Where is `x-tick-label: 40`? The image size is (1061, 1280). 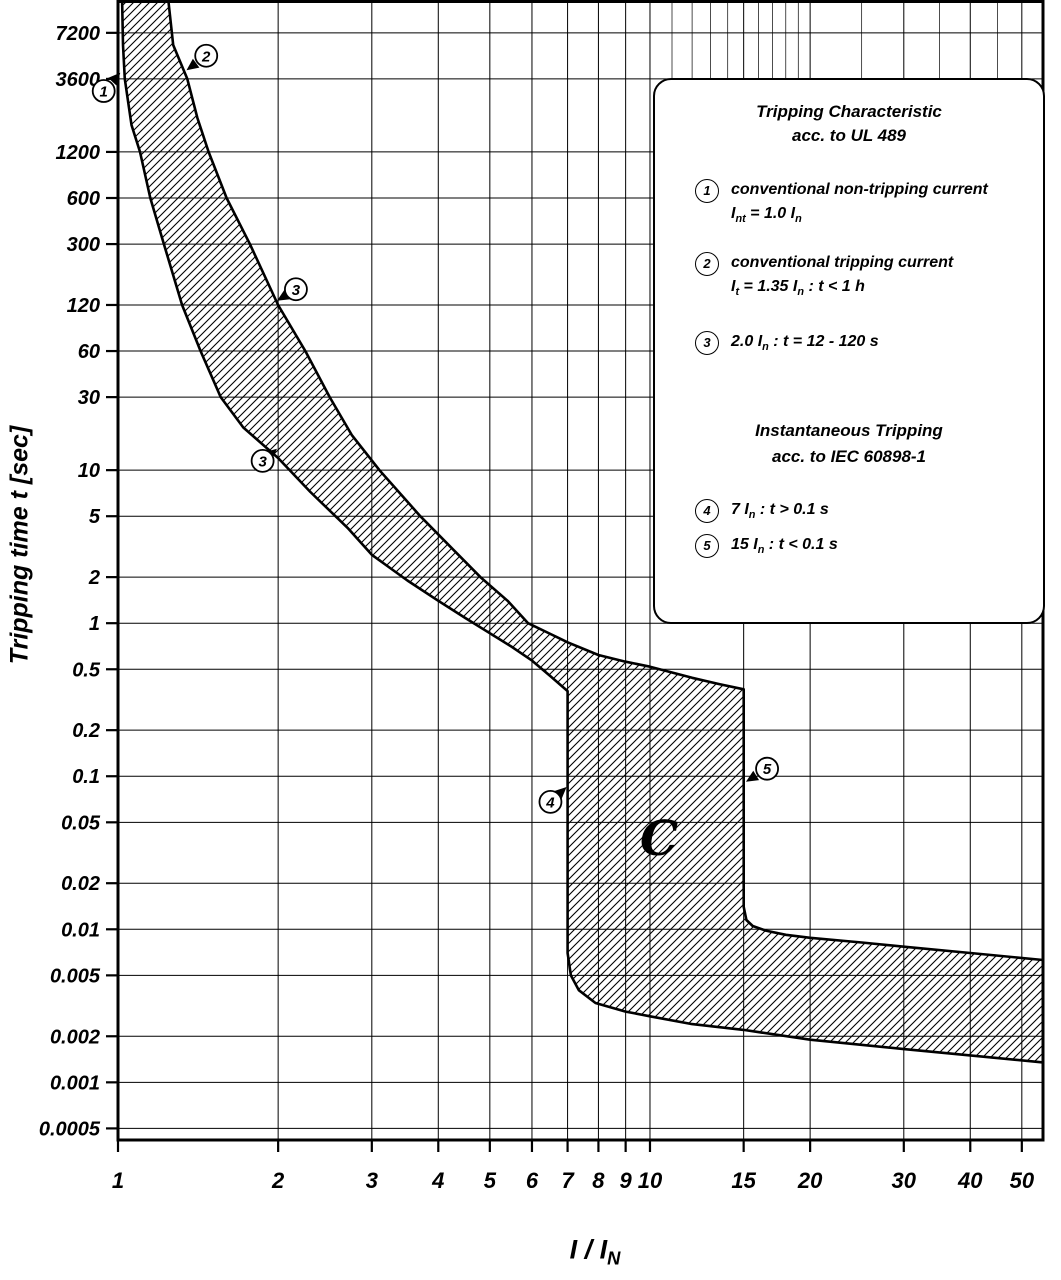
x-tick-label: 40 is located at coordinates (970, 1180).